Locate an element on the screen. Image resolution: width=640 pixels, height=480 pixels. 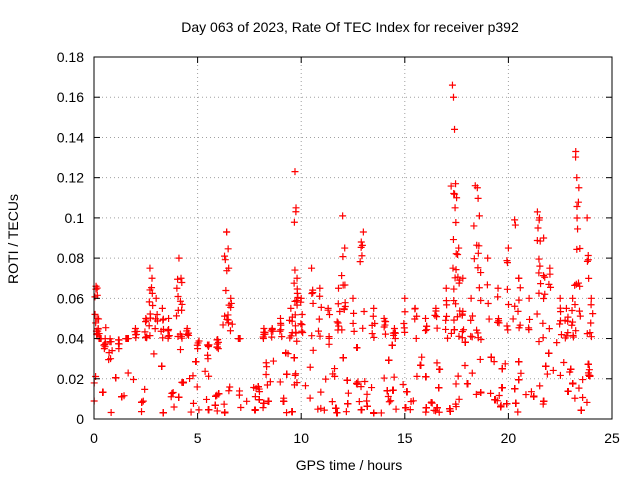
x-tick-label: 10 is located at coordinates (301, 438).